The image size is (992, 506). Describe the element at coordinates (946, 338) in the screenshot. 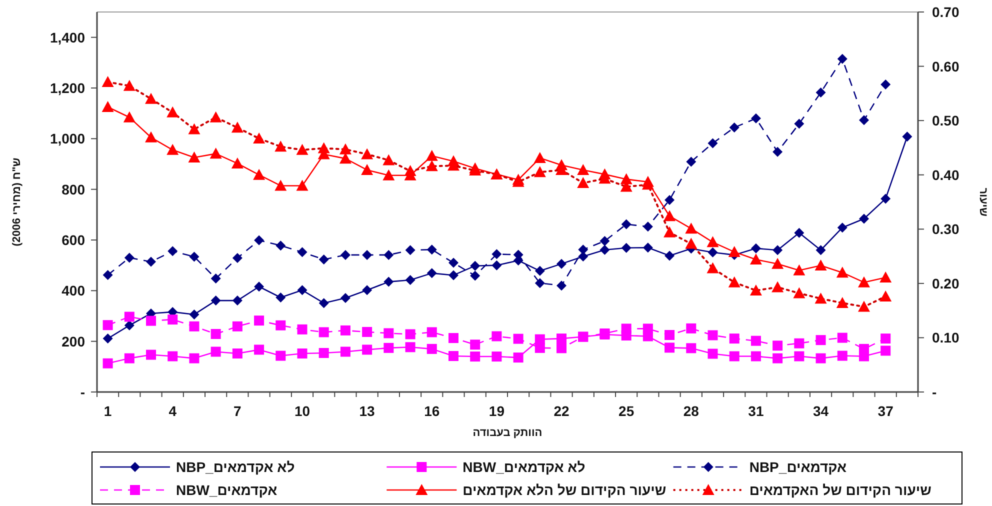

I see `y2-tick-label: 0.10` at that location.